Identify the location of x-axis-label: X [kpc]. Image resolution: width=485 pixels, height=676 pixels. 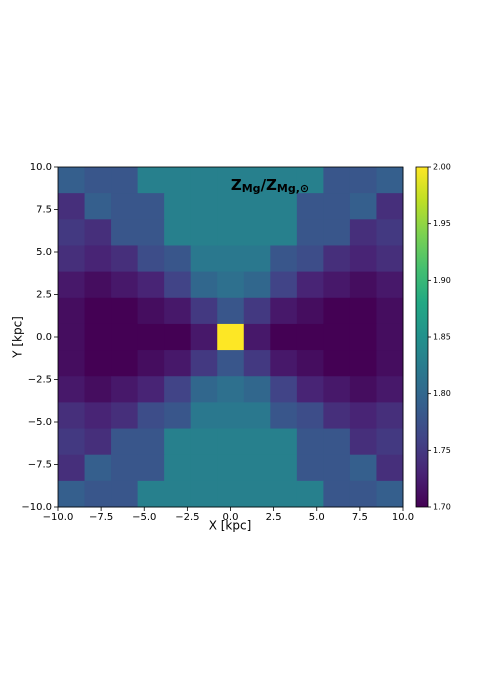
(230, 526).